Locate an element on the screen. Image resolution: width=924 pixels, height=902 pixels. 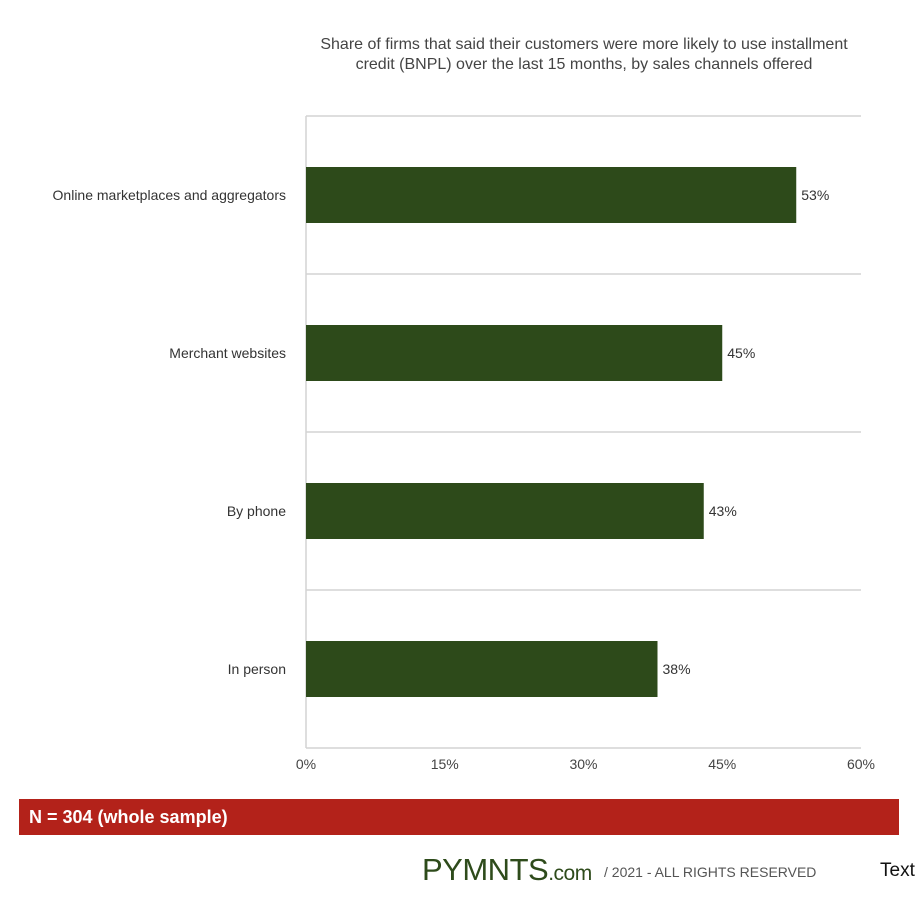
category-label: Merchant websites is located at coordinates (227, 353).